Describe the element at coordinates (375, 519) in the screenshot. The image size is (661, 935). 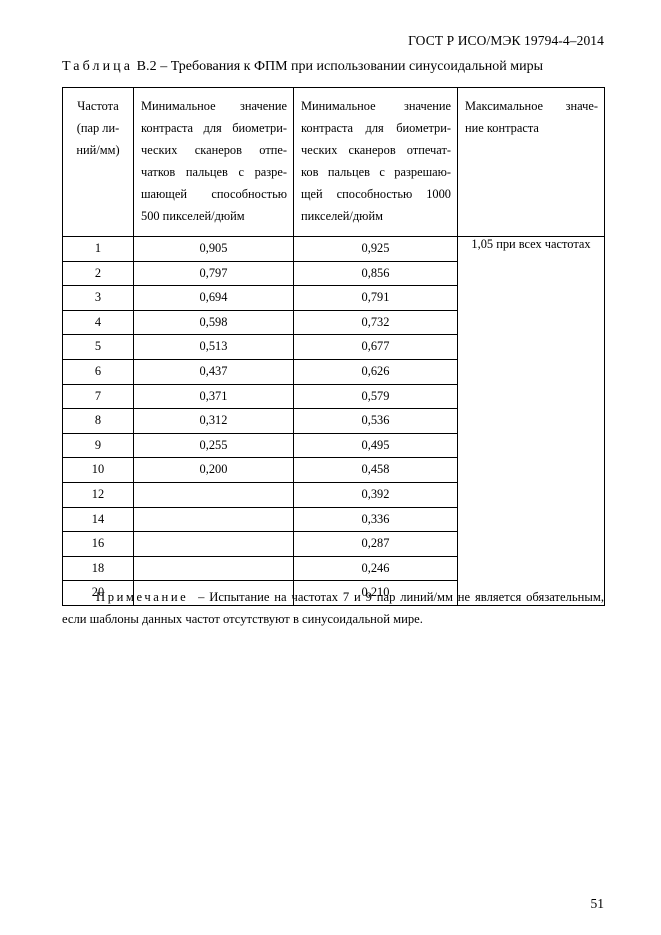
I see `cell-min-contrast-1000: 0,336` at that location.